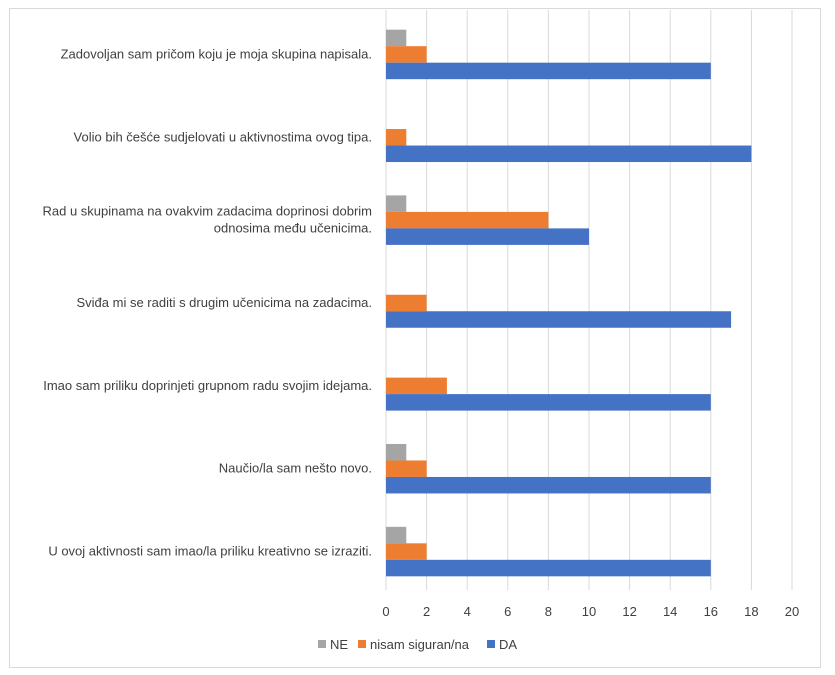 The height and width of the screenshot is (675, 835). I want to click on x-tick-label-6: 12, so click(629, 611).